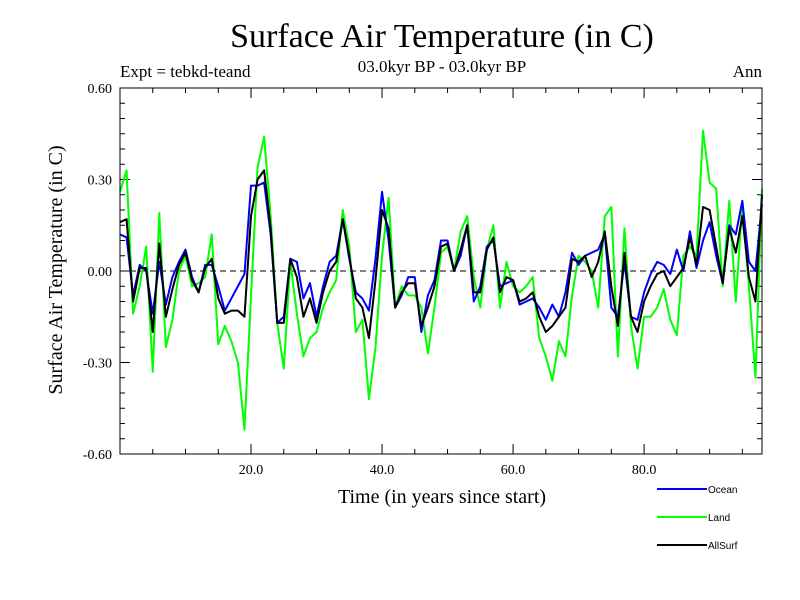 Image resolution: width=800 pixels, height=600 pixels. What do you see at coordinates (442, 497) in the screenshot?
I see `x-axis-label: Time (in years since start)` at bounding box center [442, 497].